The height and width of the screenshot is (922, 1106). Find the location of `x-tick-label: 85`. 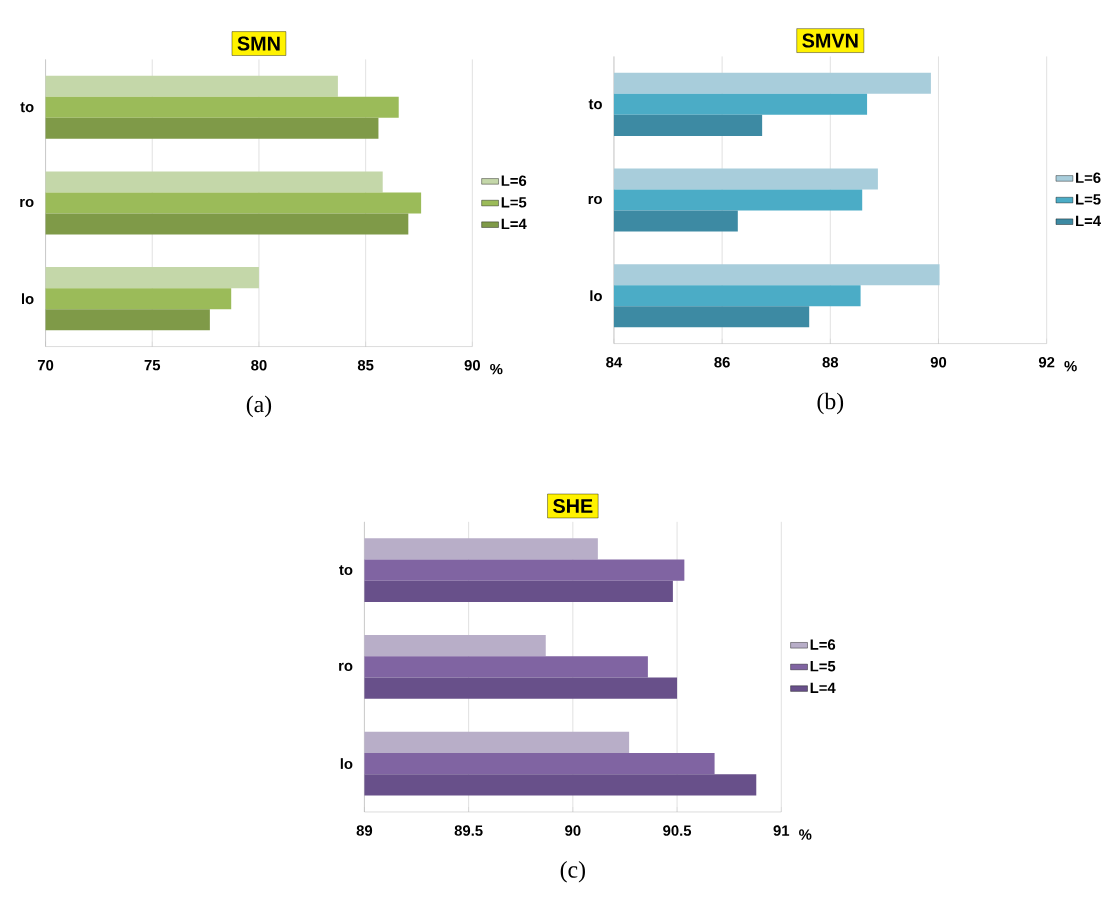

x-tick-label: 85 is located at coordinates (365, 365).